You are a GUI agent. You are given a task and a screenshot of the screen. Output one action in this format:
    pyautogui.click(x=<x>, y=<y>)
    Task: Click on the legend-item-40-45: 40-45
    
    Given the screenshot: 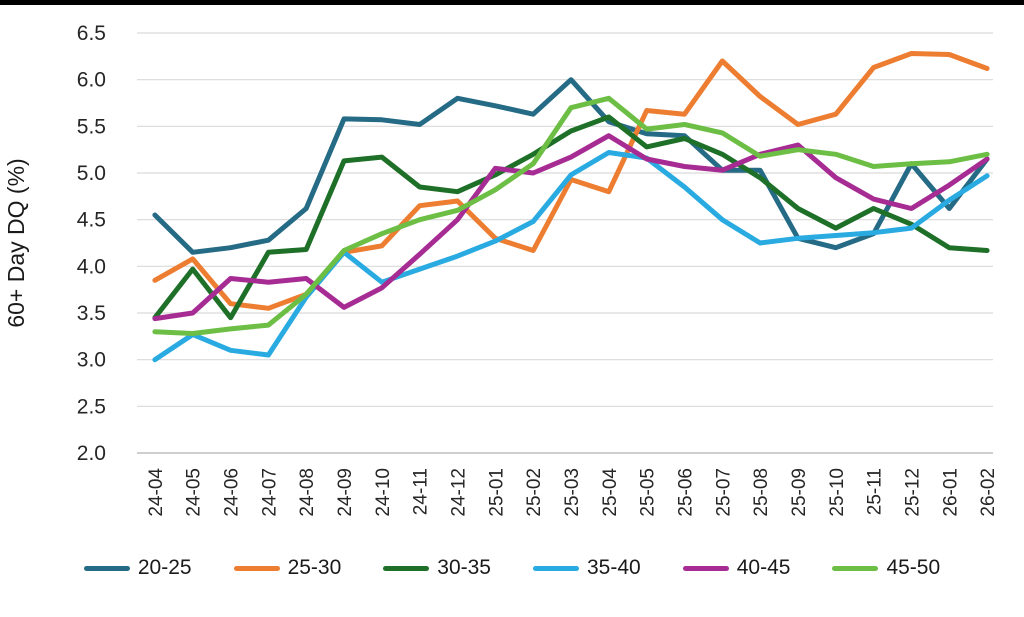 What is the action you would take?
    pyautogui.click(x=736, y=568)
    